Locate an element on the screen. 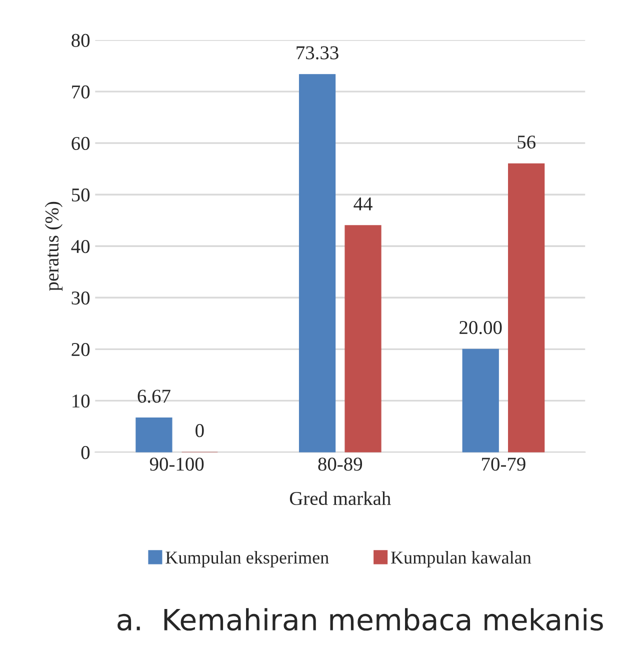 This screenshot has width=643, height=646. y-tick-label: 0 is located at coordinates (85, 453).